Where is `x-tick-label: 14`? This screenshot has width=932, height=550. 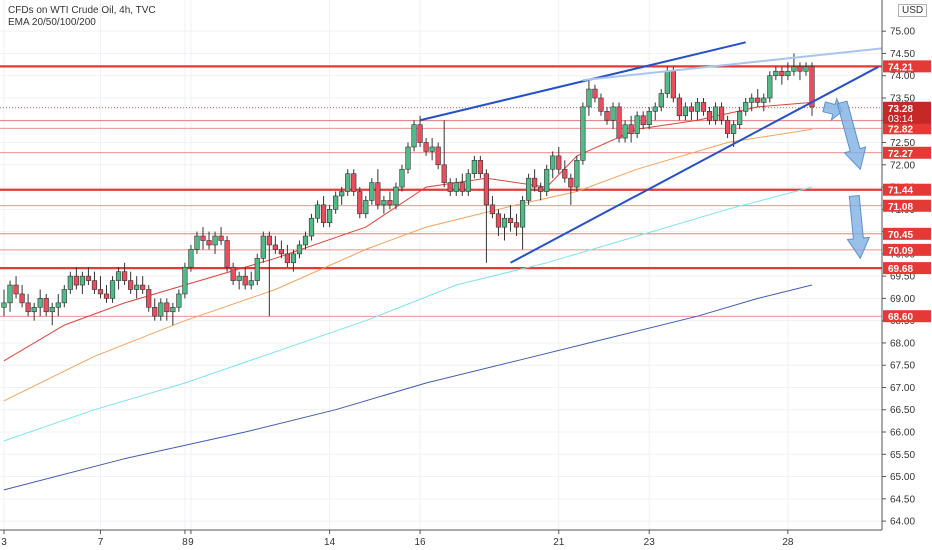 x-tick-label: 14 is located at coordinates (330, 542).